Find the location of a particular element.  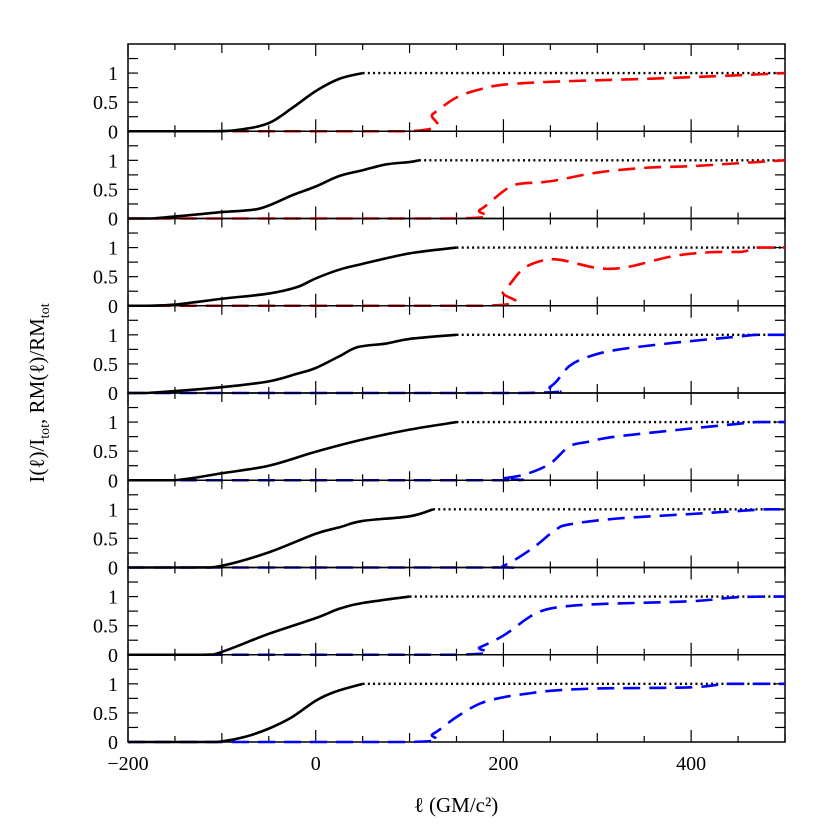

panel-4: 00.51 is located at coordinates (439, 355).